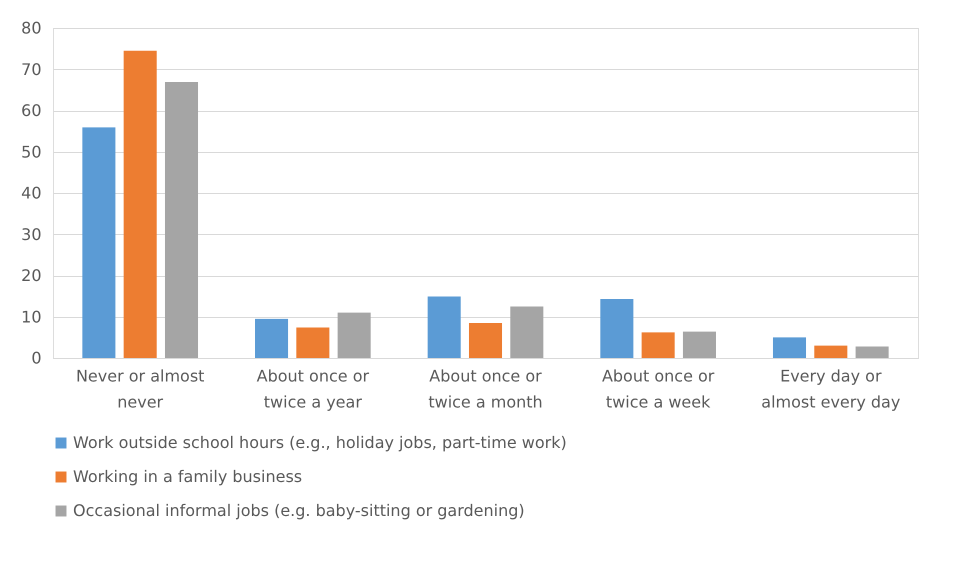 The width and height of the screenshot is (954, 581). What do you see at coordinates (31, 316) in the screenshot?
I see `y-tick-label: 10` at bounding box center [31, 316].